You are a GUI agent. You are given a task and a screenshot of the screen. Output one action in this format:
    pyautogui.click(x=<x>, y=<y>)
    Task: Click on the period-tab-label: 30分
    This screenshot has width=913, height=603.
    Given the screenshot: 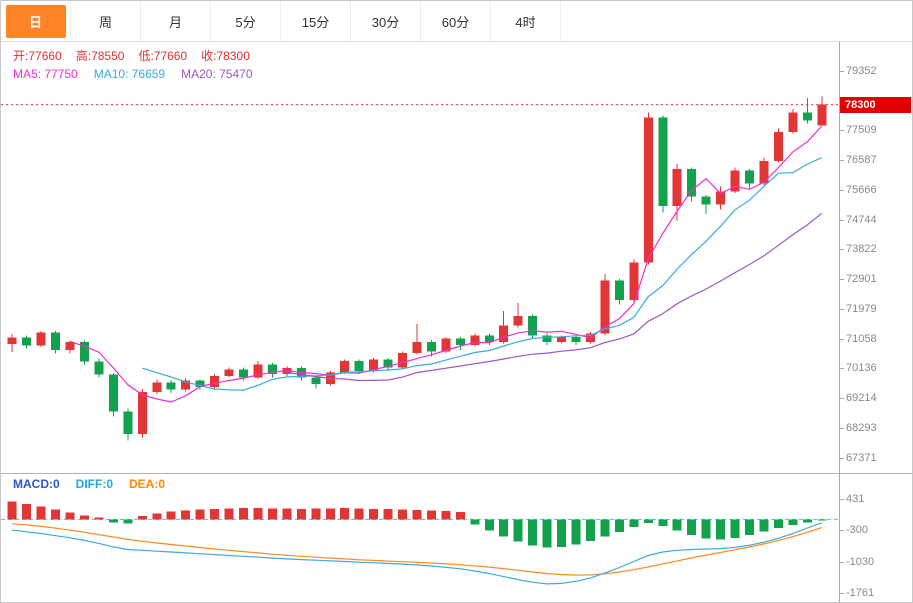 What is the action you would take?
    pyautogui.click(x=385, y=22)
    